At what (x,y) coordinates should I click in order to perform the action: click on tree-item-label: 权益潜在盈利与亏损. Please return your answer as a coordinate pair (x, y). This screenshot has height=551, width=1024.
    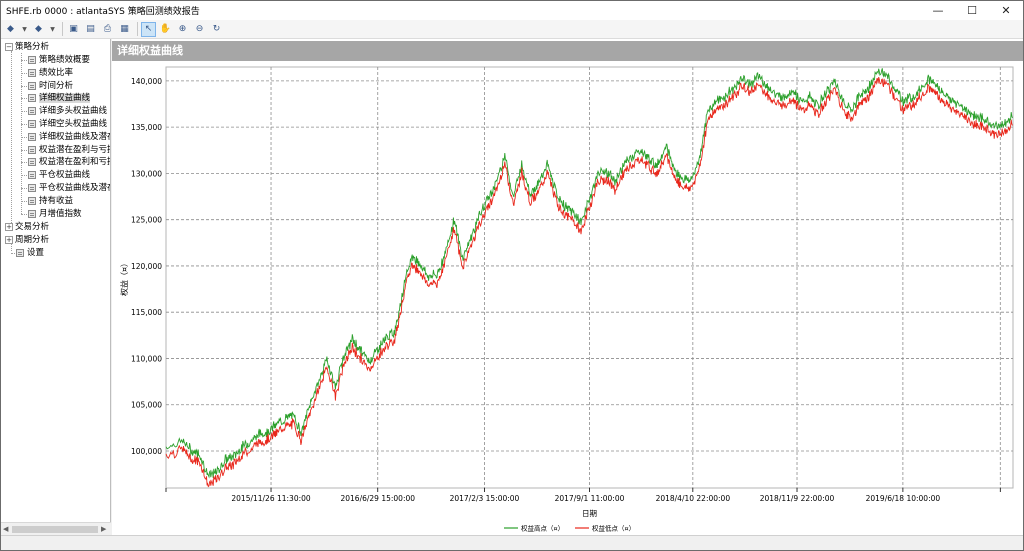
    Looking at the image, I should click on (75, 149).